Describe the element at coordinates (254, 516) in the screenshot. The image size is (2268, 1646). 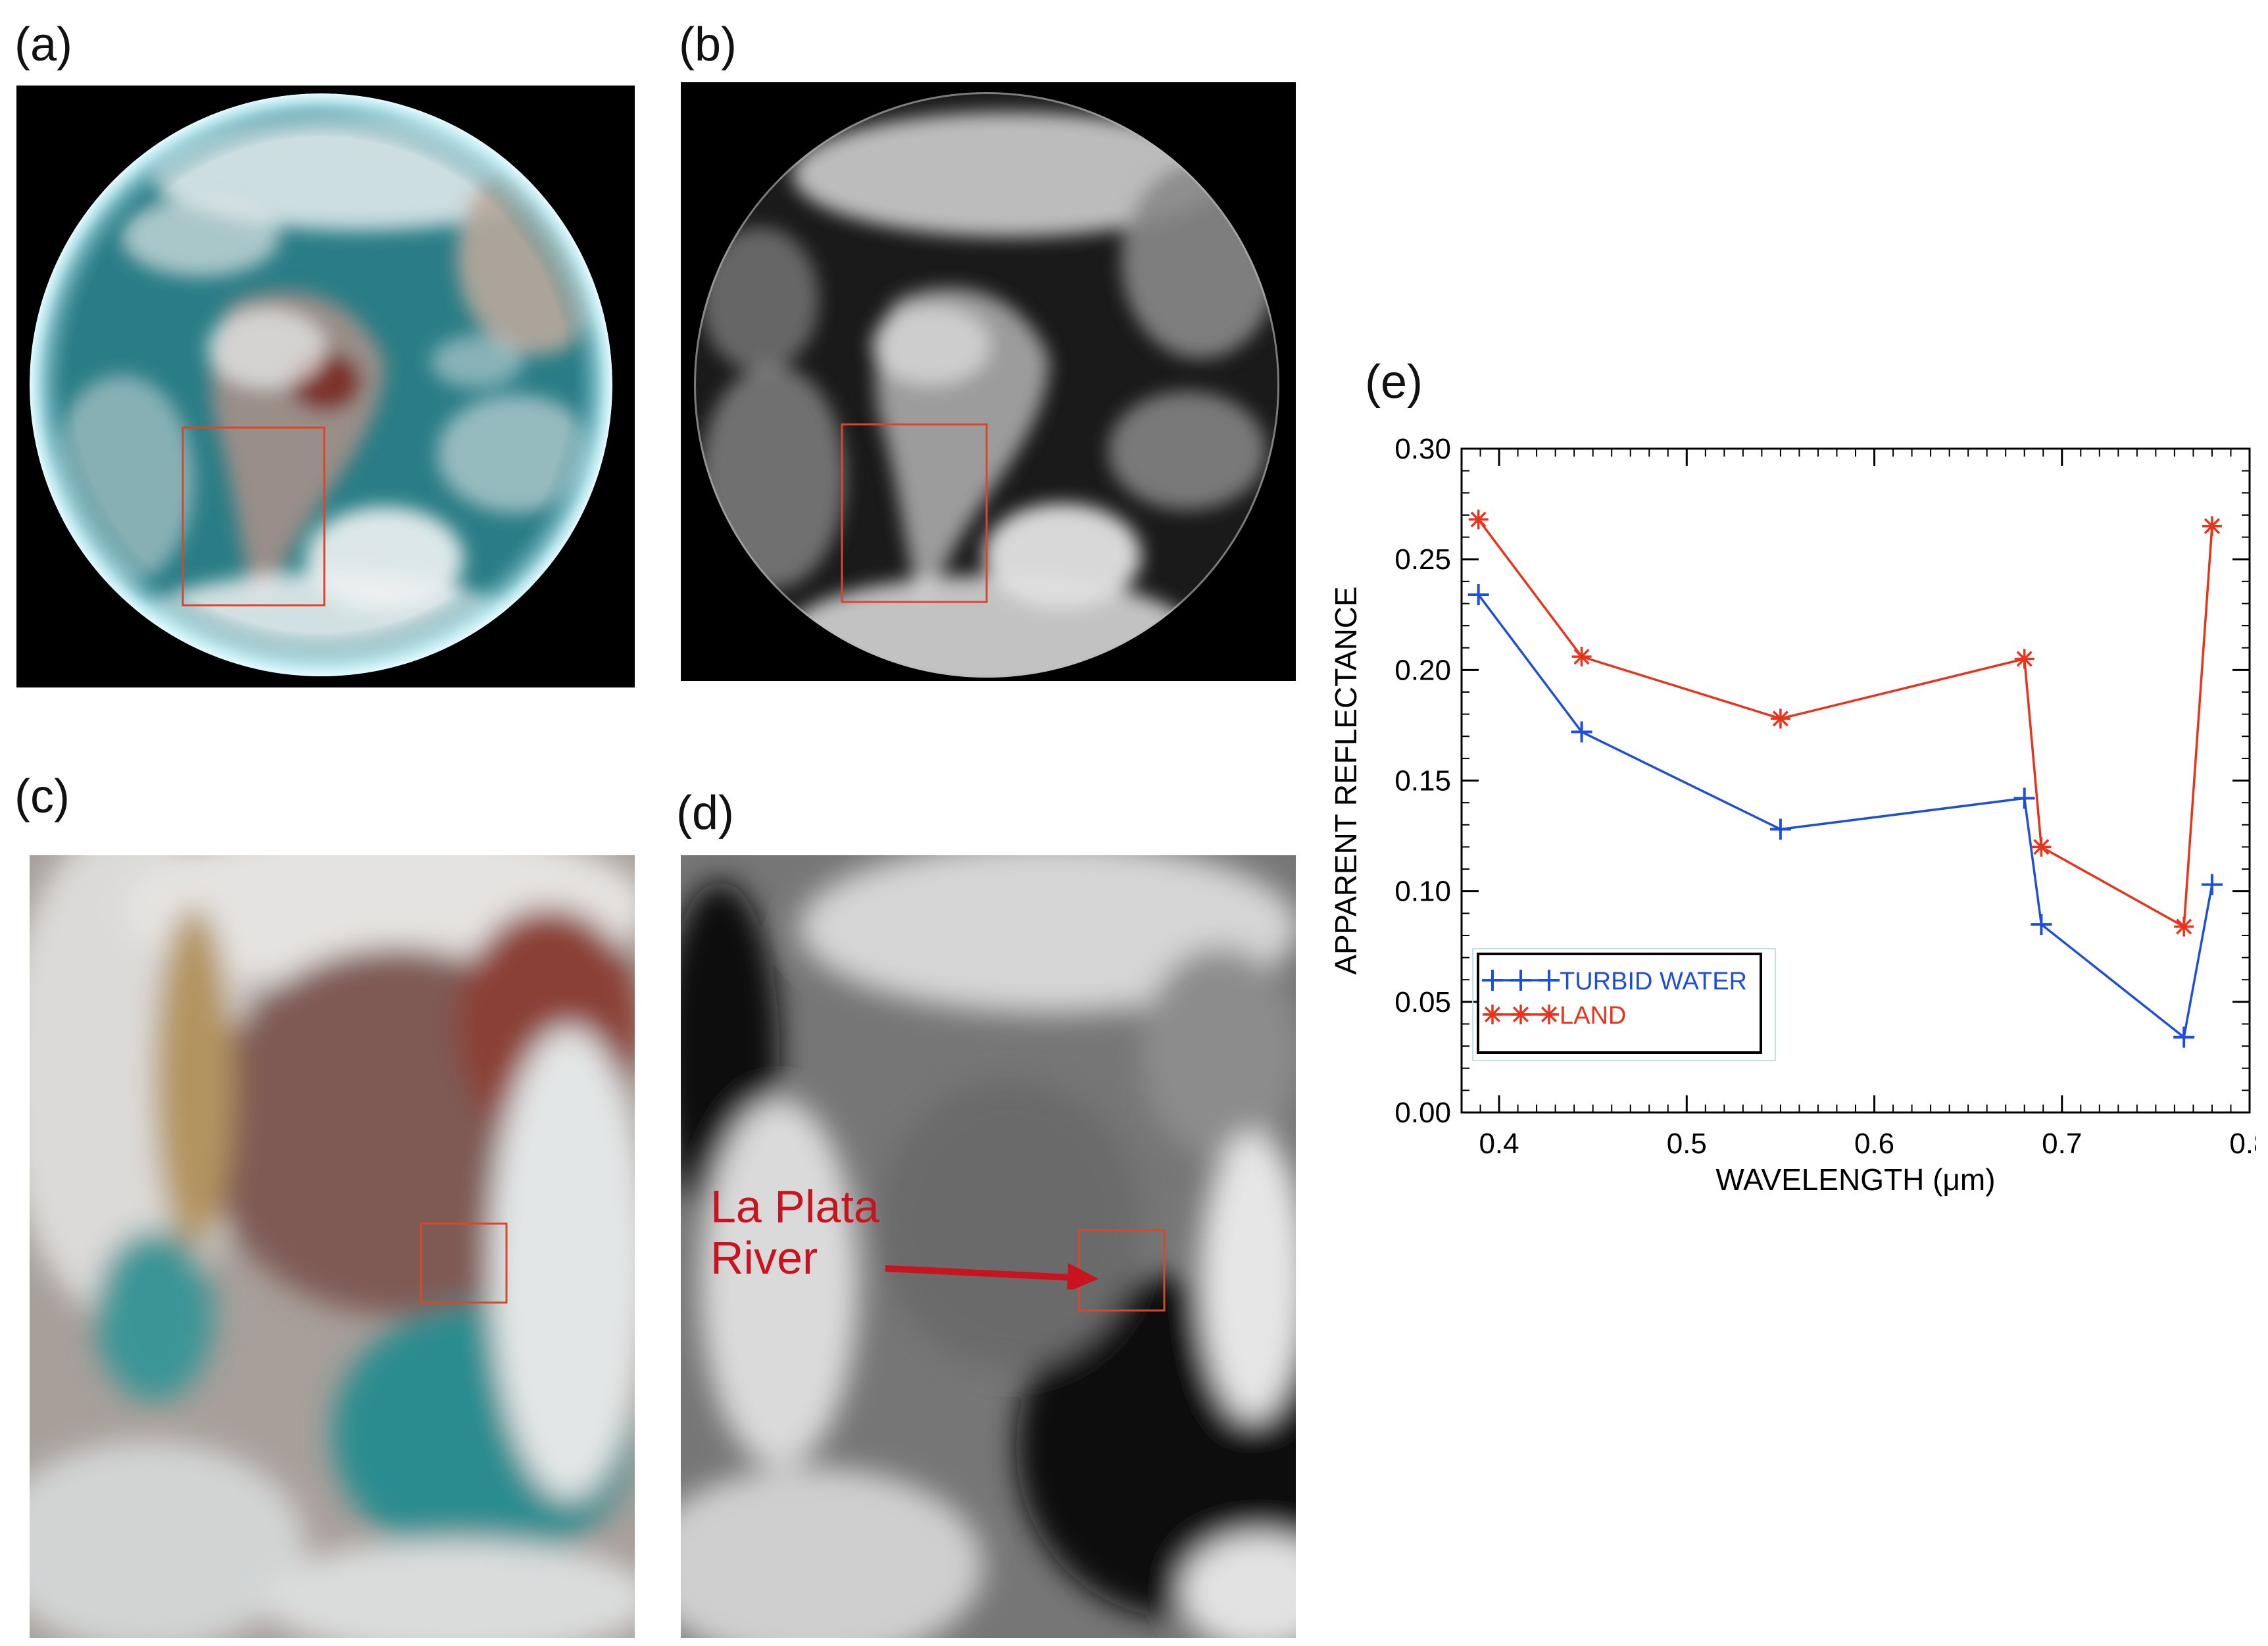
I see `highlight-box-a` at that location.